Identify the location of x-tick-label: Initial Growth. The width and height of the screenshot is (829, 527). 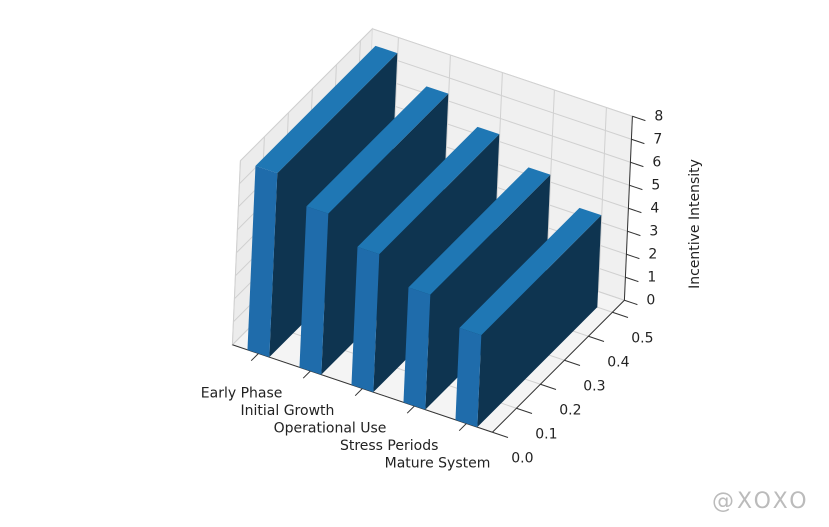
(288, 411).